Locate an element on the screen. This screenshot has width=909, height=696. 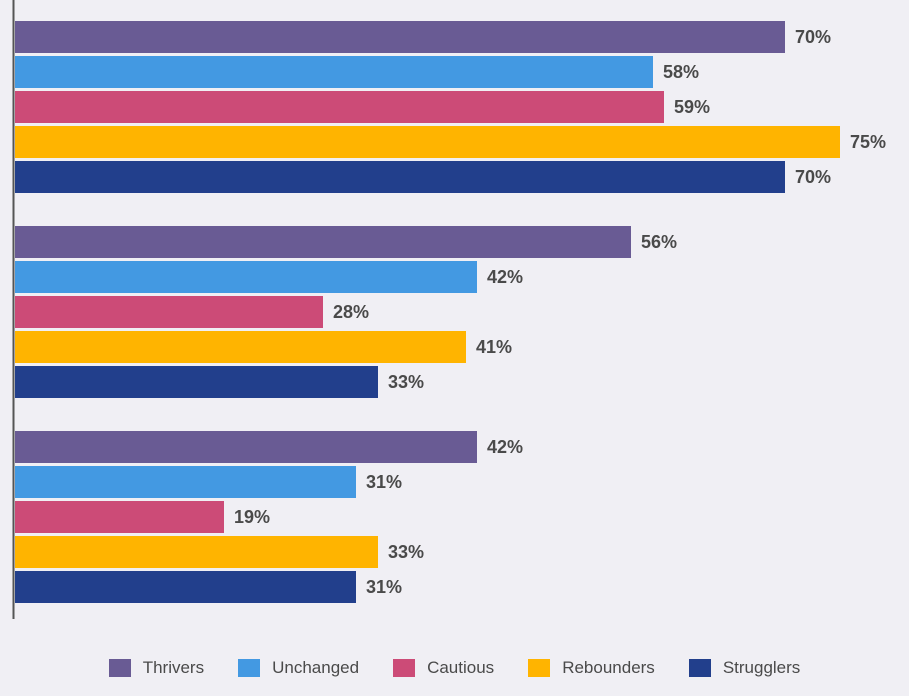
data-label-thrivers-group-3: 42% is located at coordinates (505, 447).